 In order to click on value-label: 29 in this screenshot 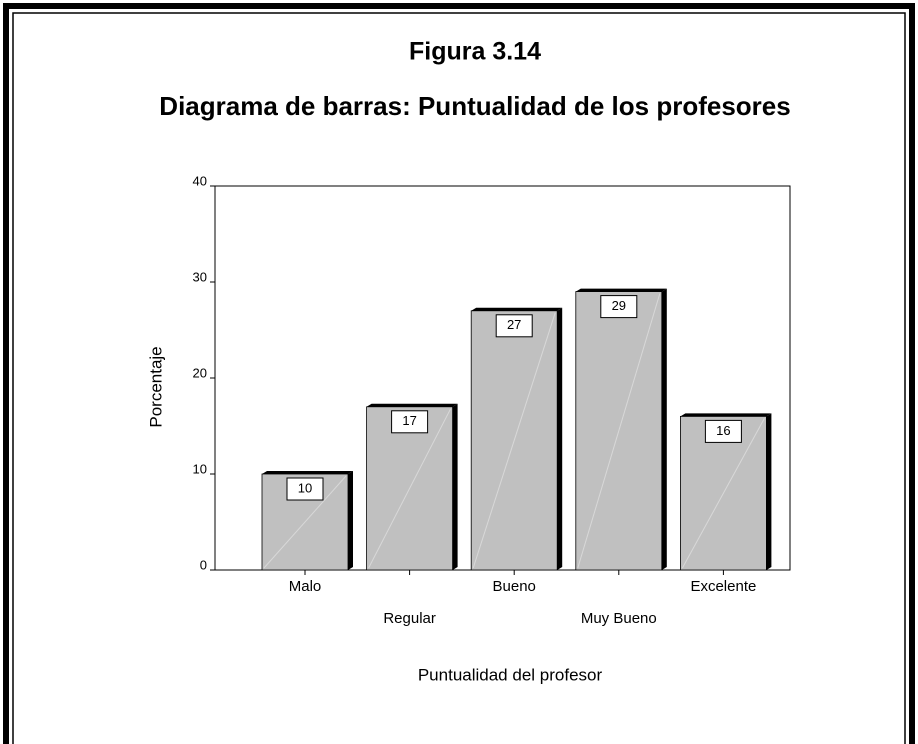, I will do `click(619, 305)`.